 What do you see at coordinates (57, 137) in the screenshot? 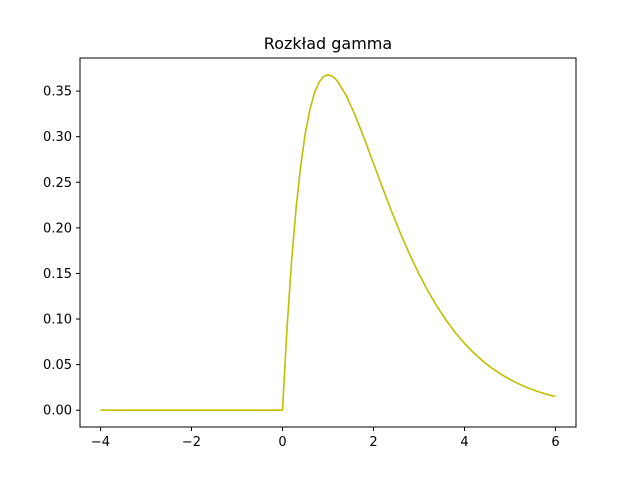
I see `y-tick-label: 0.30` at bounding box center [57, 137].